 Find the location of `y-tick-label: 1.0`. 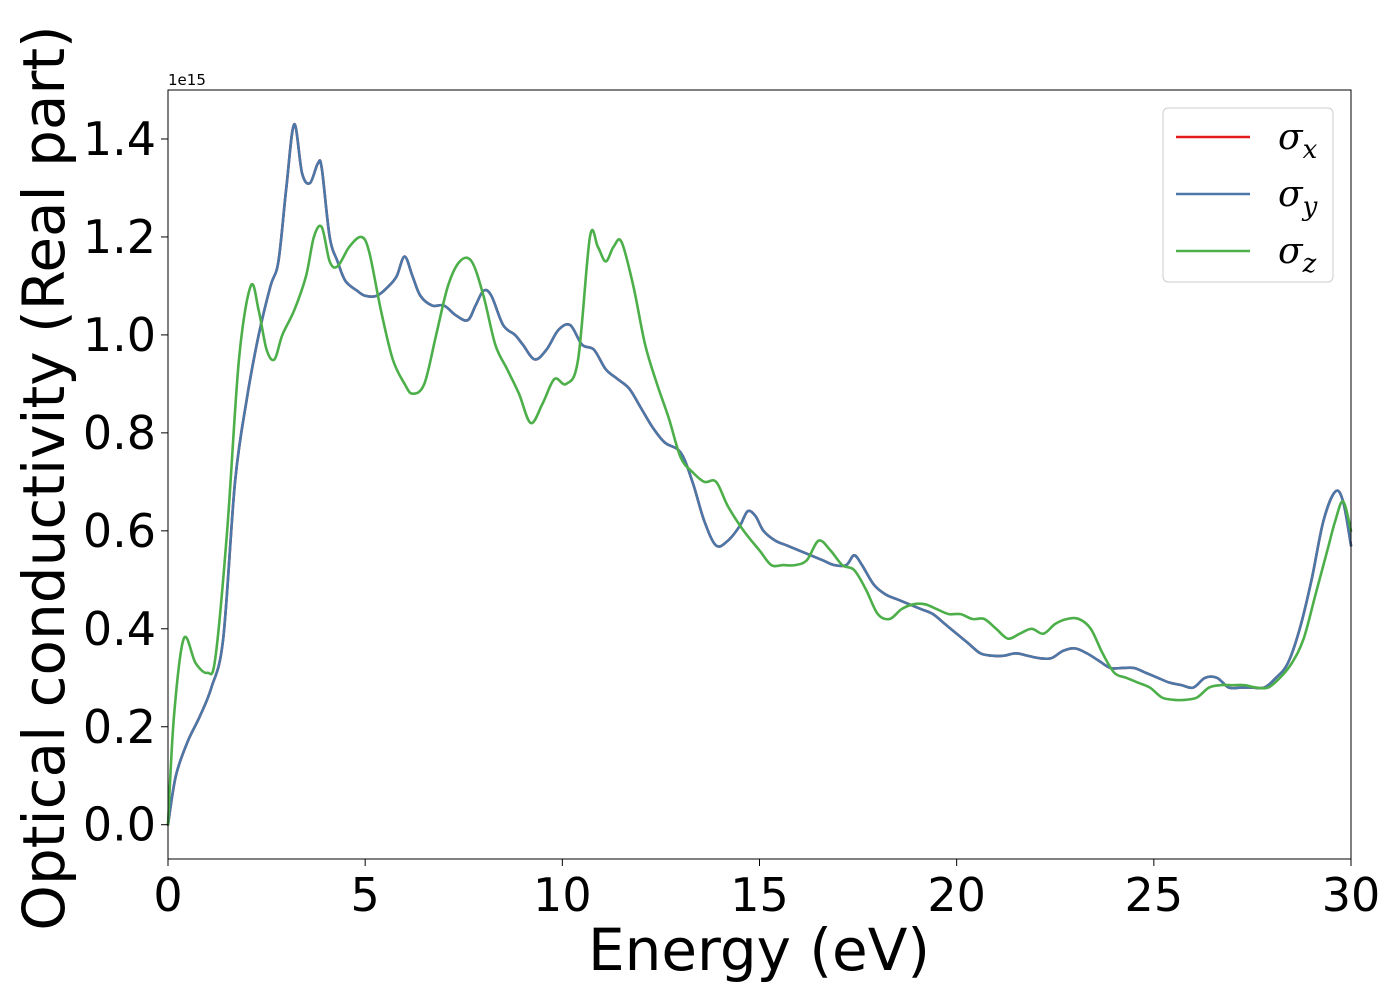

y-tick-label: 1.0 is located at coordinates (119, 335).